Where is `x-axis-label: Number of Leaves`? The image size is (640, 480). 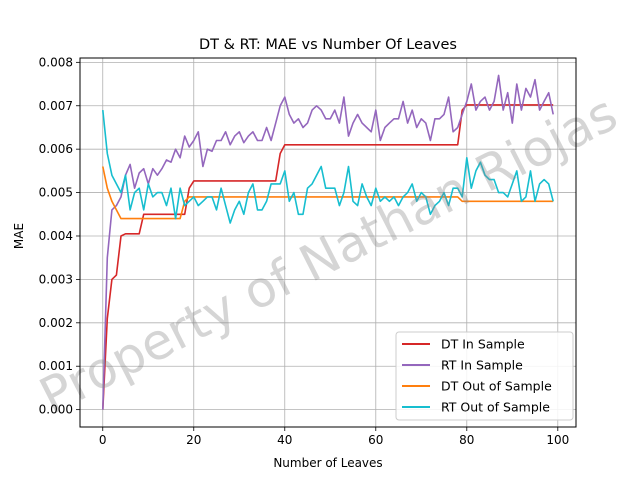
x-axis-label: Number of Leaves is located at coordinates (327, 463).